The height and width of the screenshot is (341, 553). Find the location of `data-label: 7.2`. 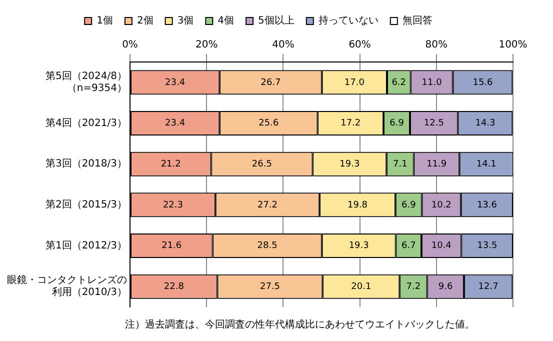

data-label: 7.2 is located at coordinates (413, 287).